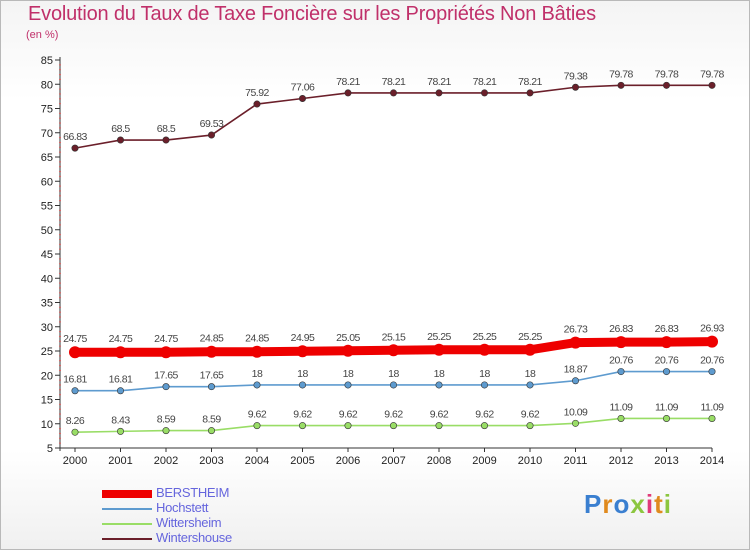  I want to click on legend-swatch-hochstett, so click(127, 509).